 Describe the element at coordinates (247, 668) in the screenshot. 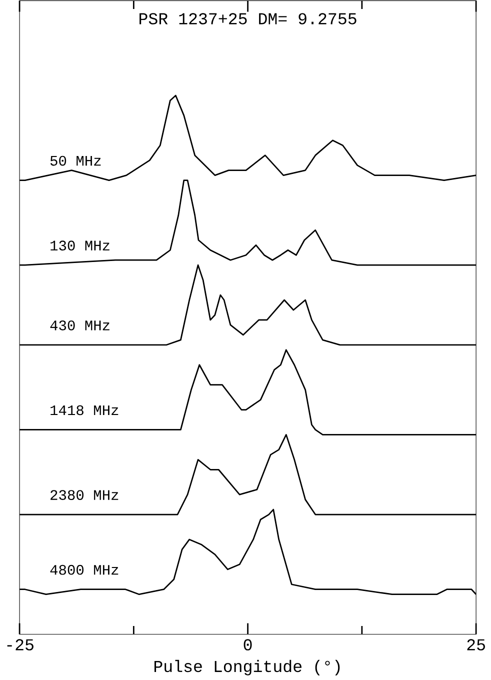

I see `x-axis-title: Pulse Longitude (°)` at that location.